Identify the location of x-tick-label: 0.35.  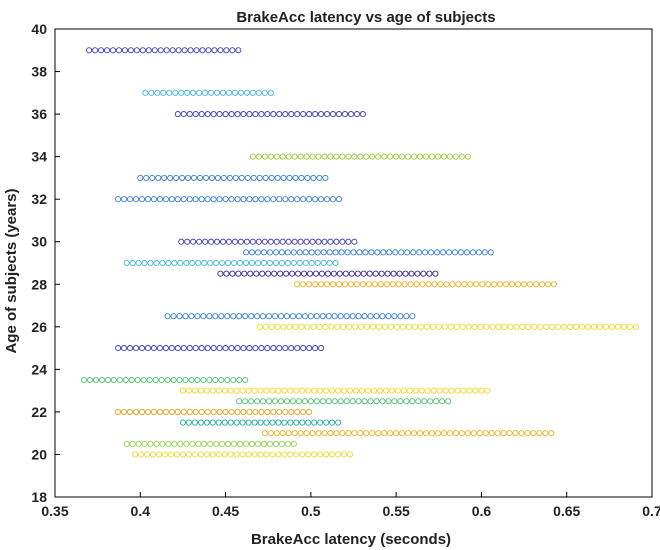
(54, 511).